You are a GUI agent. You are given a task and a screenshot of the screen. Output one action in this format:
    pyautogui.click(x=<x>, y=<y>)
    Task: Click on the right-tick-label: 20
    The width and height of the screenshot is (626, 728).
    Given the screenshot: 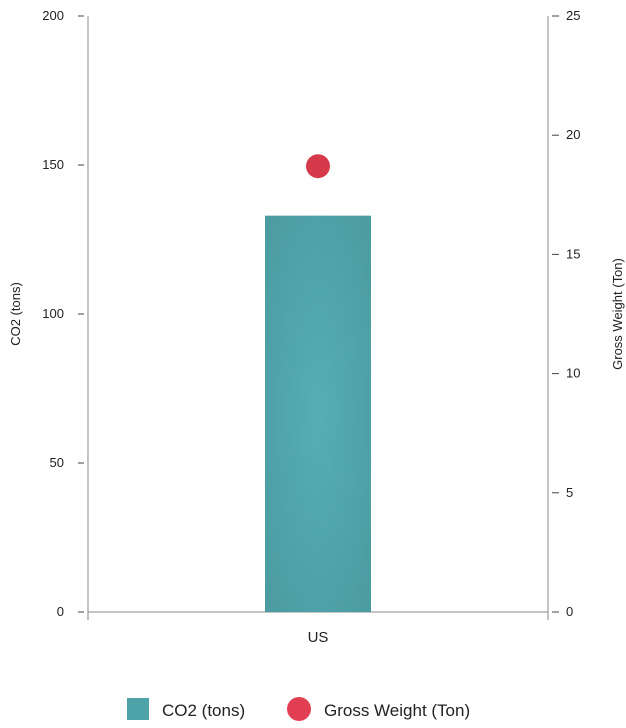 What is the action you would take?
    pyautogui.click(x=573, y=134)
    